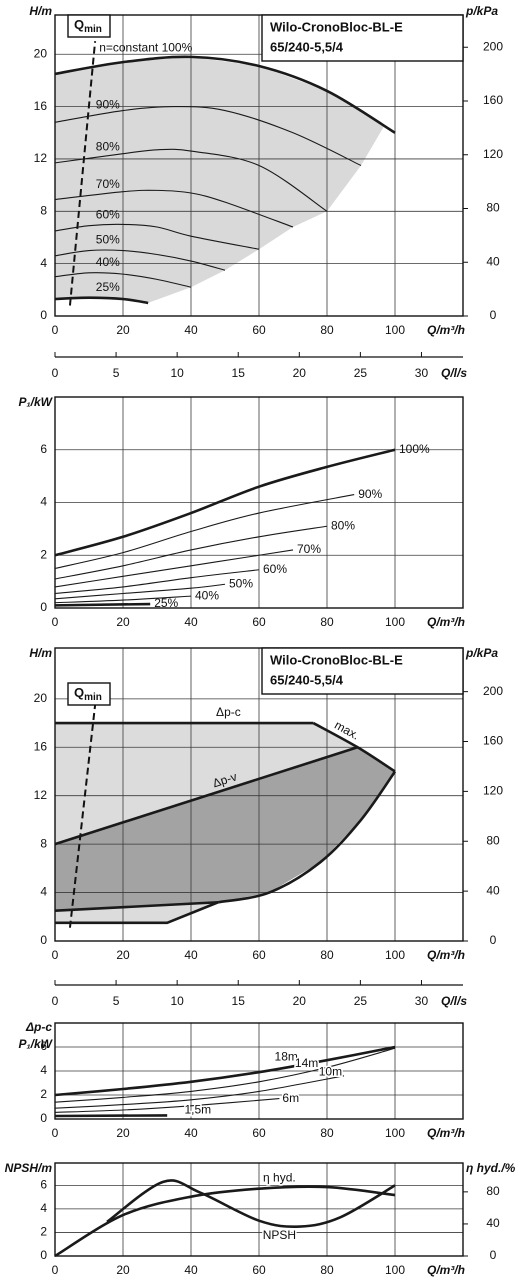 This screenshot has width=523, height=1285. Describe the element at coordinates (108, 287) in the screenshot. I see `curve-label: 25%` at that location.